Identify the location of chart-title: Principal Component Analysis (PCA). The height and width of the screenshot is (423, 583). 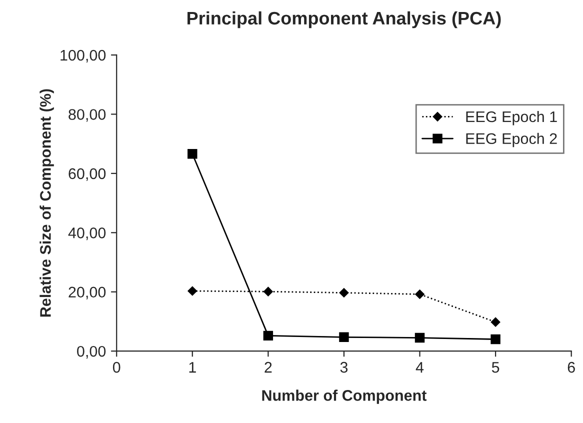
(344, 19).